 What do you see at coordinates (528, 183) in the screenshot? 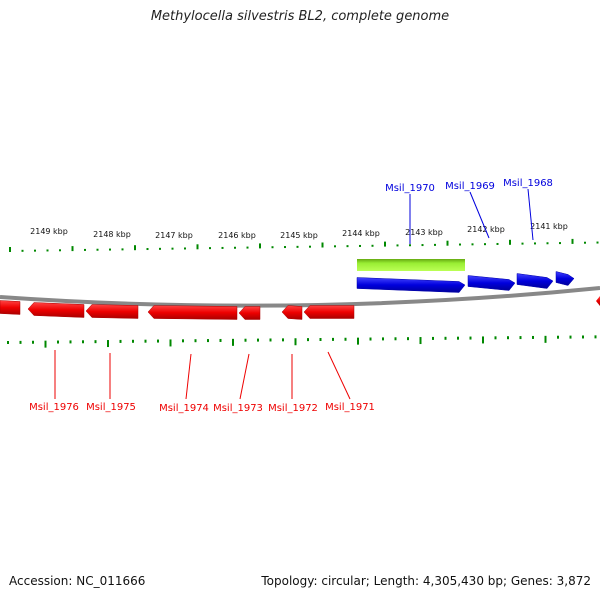
I see `gene-label: Msil_1968` at bounding box center [528, 183].